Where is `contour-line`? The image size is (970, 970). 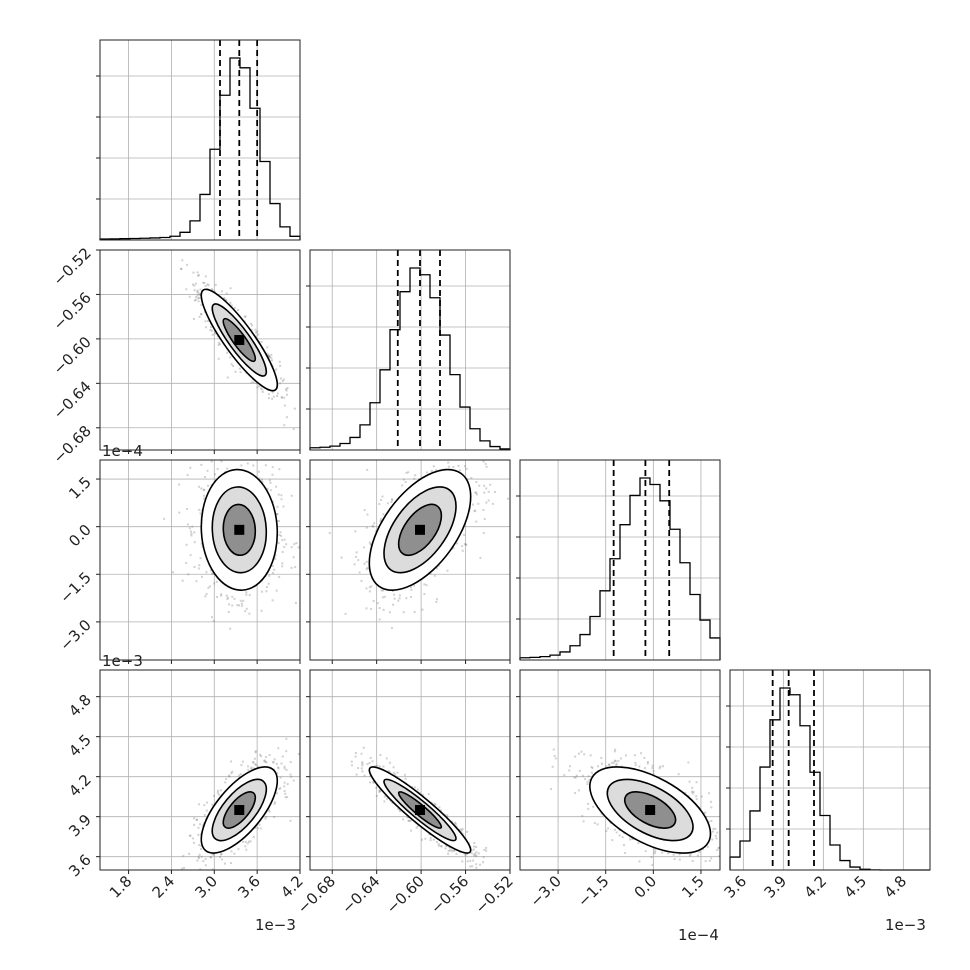 contour-line is located at coordinates (239, 810).